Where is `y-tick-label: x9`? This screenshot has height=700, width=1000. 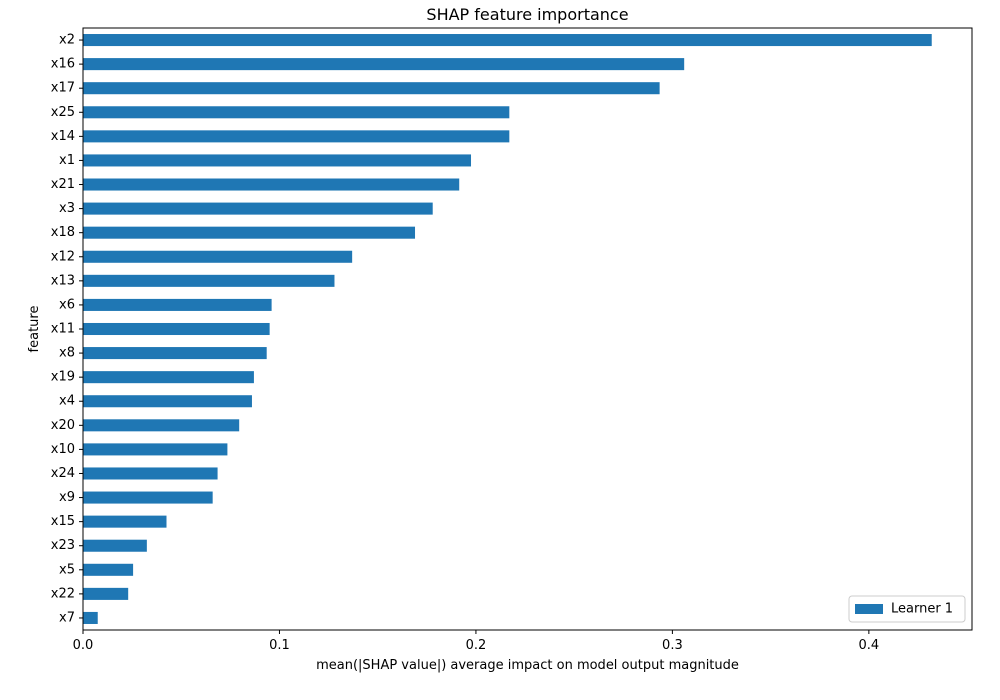
y-tick-label: x9 is located at coordinates (67, 497).